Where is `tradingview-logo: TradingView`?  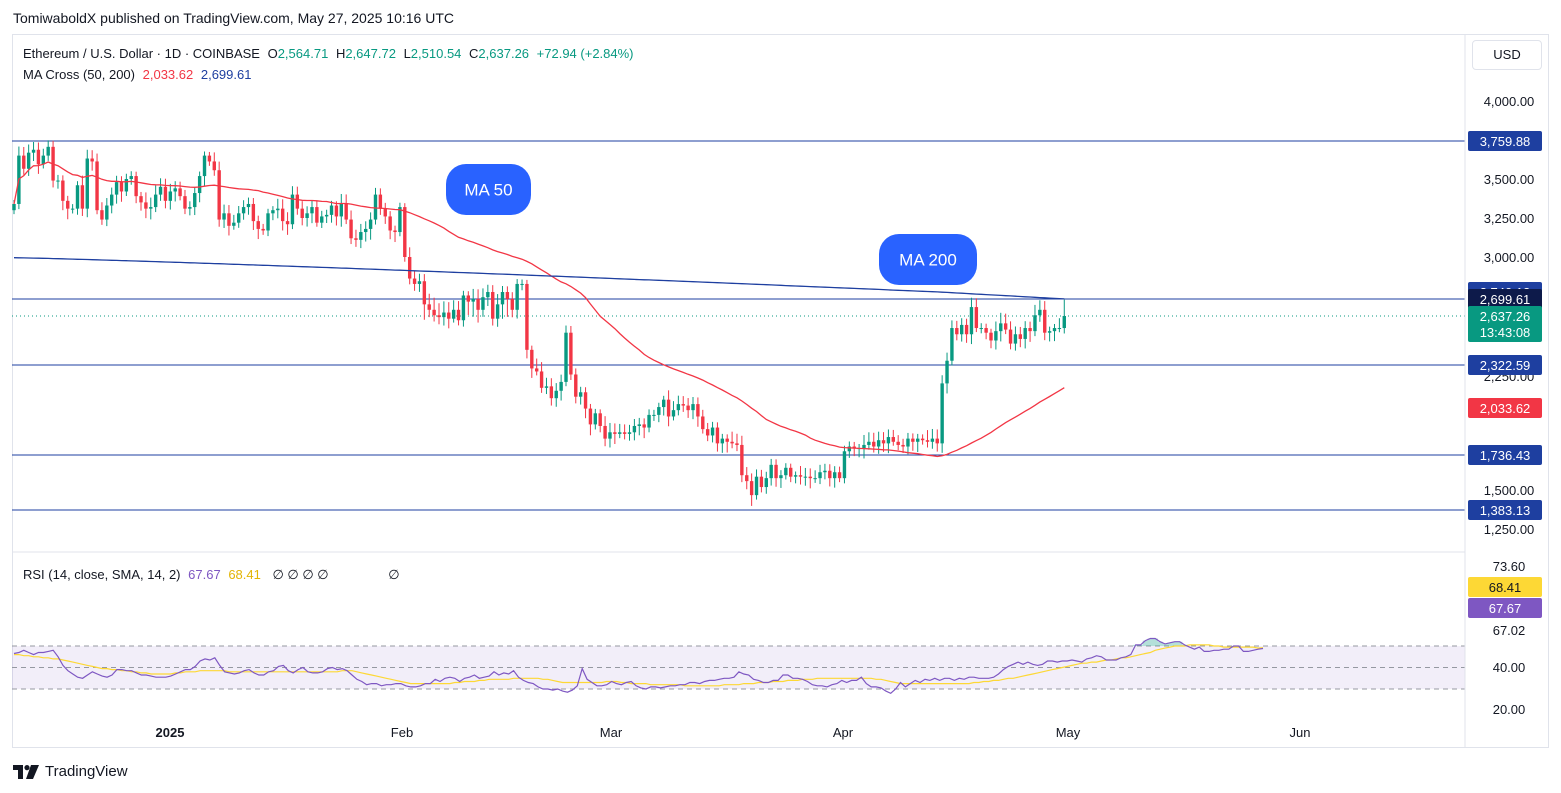 tradingview-logo: TradingView is located at coordinates (70, 771).